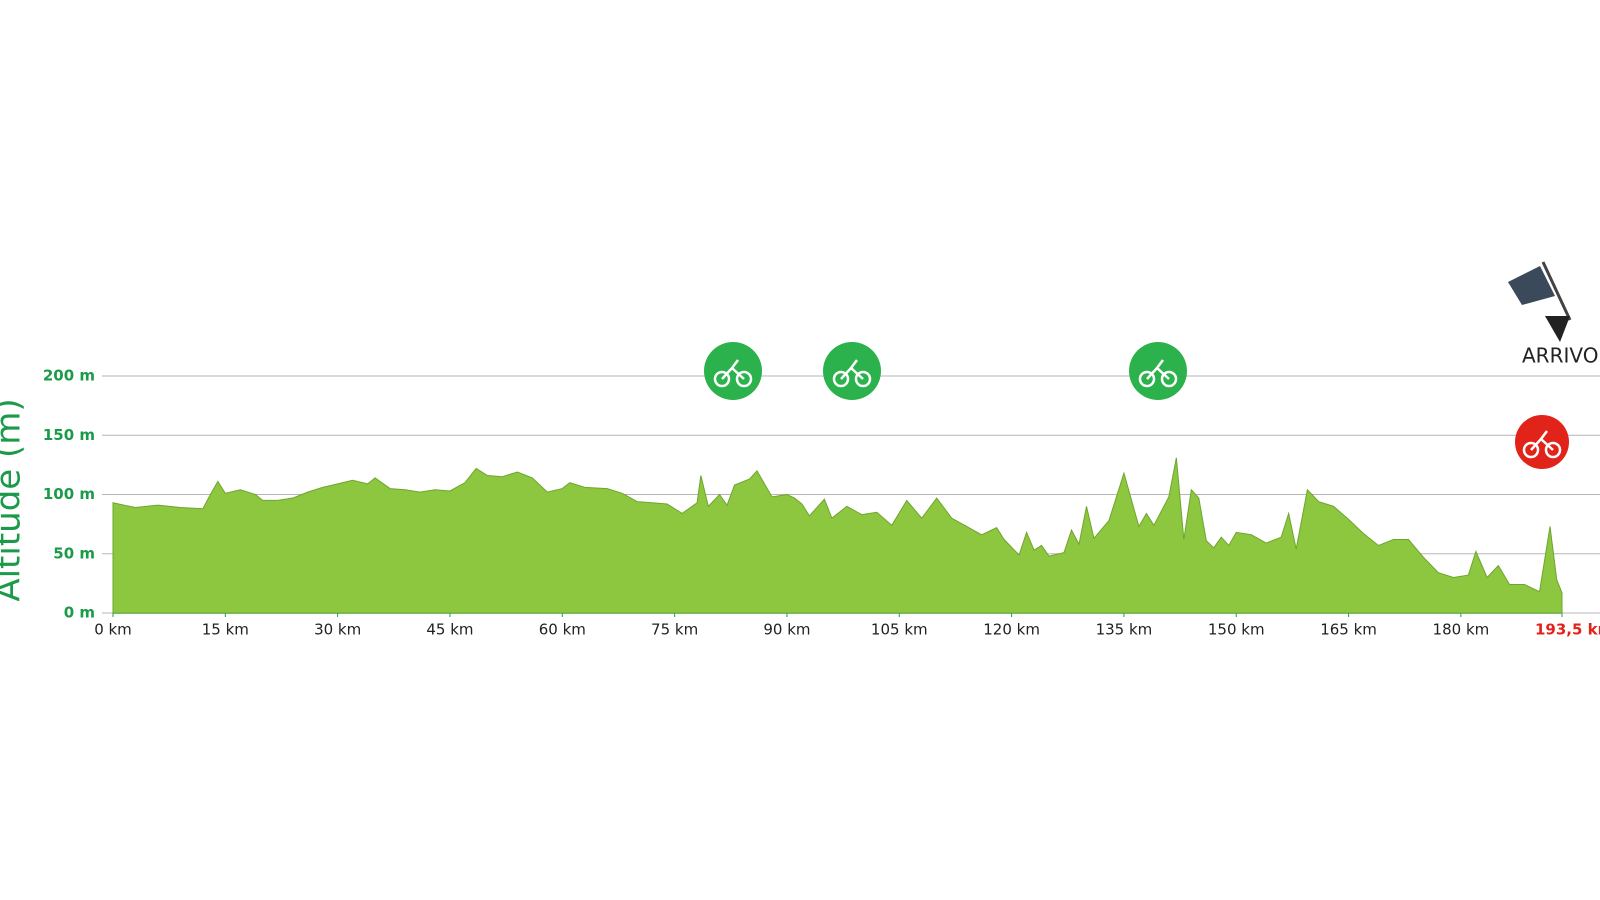  Describe the element at coordinates (74, 553) in the screenshot. I see `y-tick-label: 50 m` at that location.